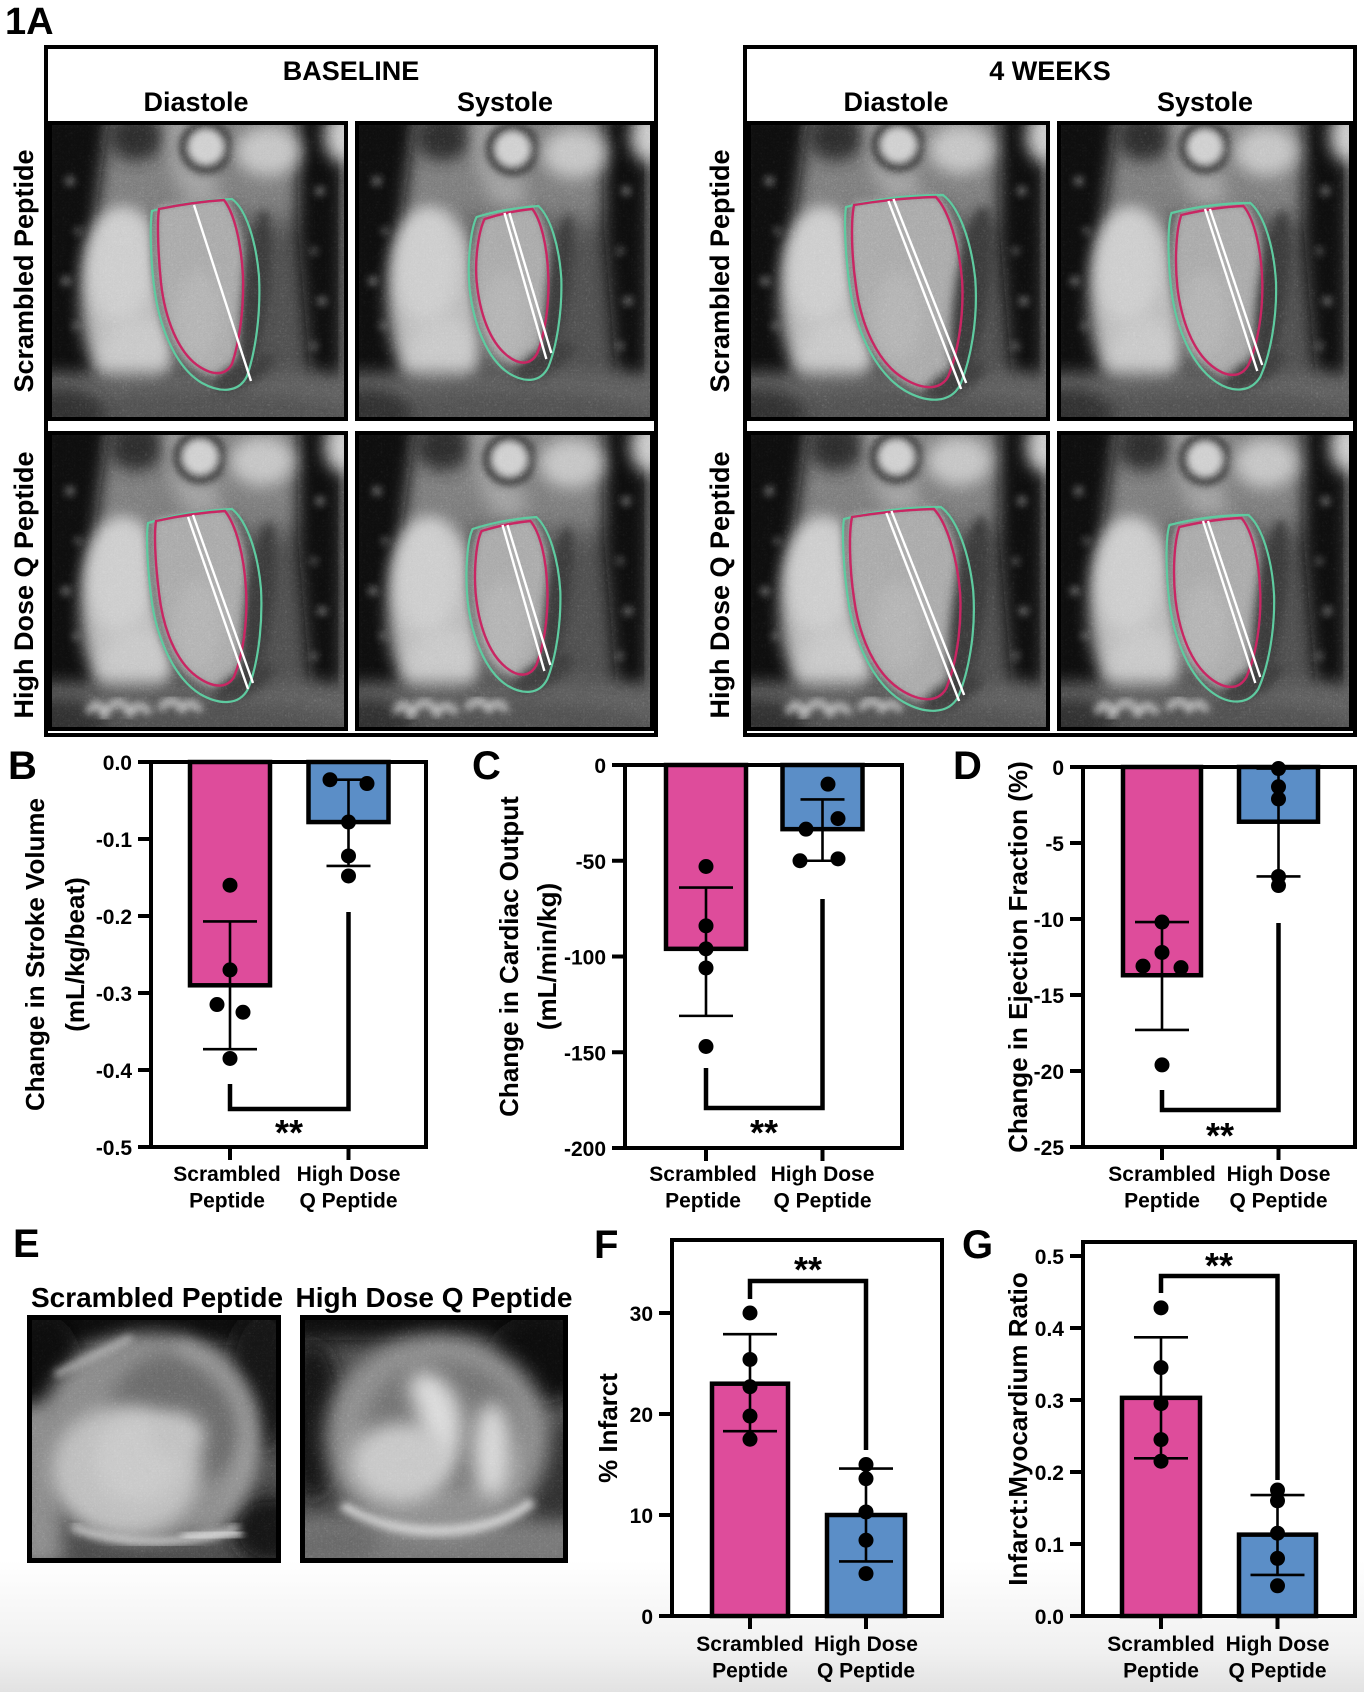 The width and height of the screenshot is (1364, 1692). I want to click on svg-text: B, so click(22, 766).